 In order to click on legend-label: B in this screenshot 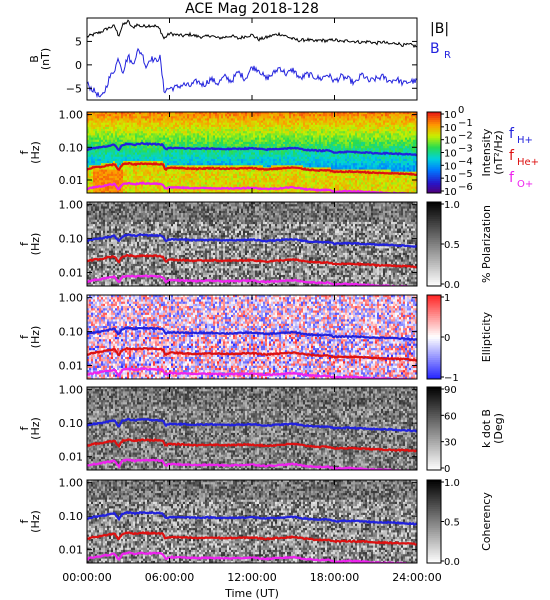, I will do `click(435, 49)`.